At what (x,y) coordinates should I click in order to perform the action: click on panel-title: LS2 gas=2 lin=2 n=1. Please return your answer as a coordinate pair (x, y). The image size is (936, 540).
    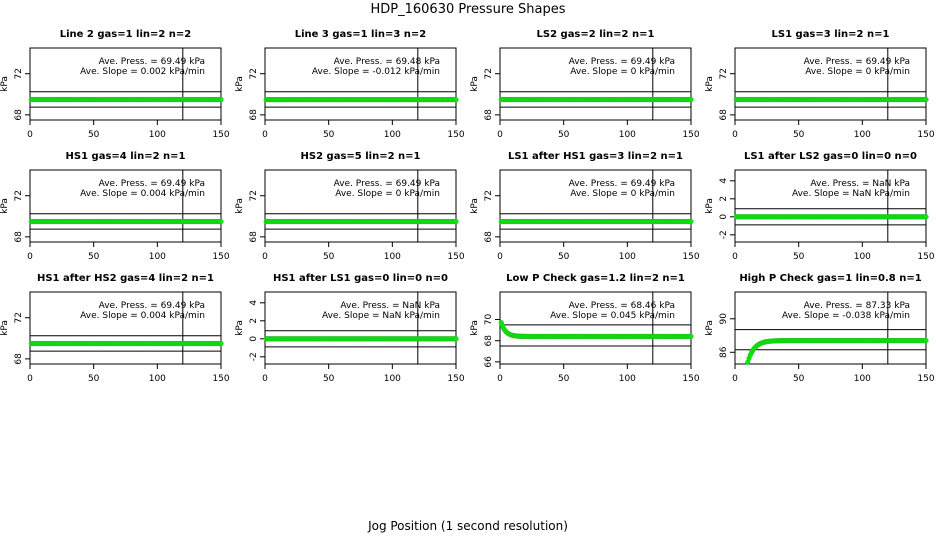
    Looking at the image, I should click on (596, 34).